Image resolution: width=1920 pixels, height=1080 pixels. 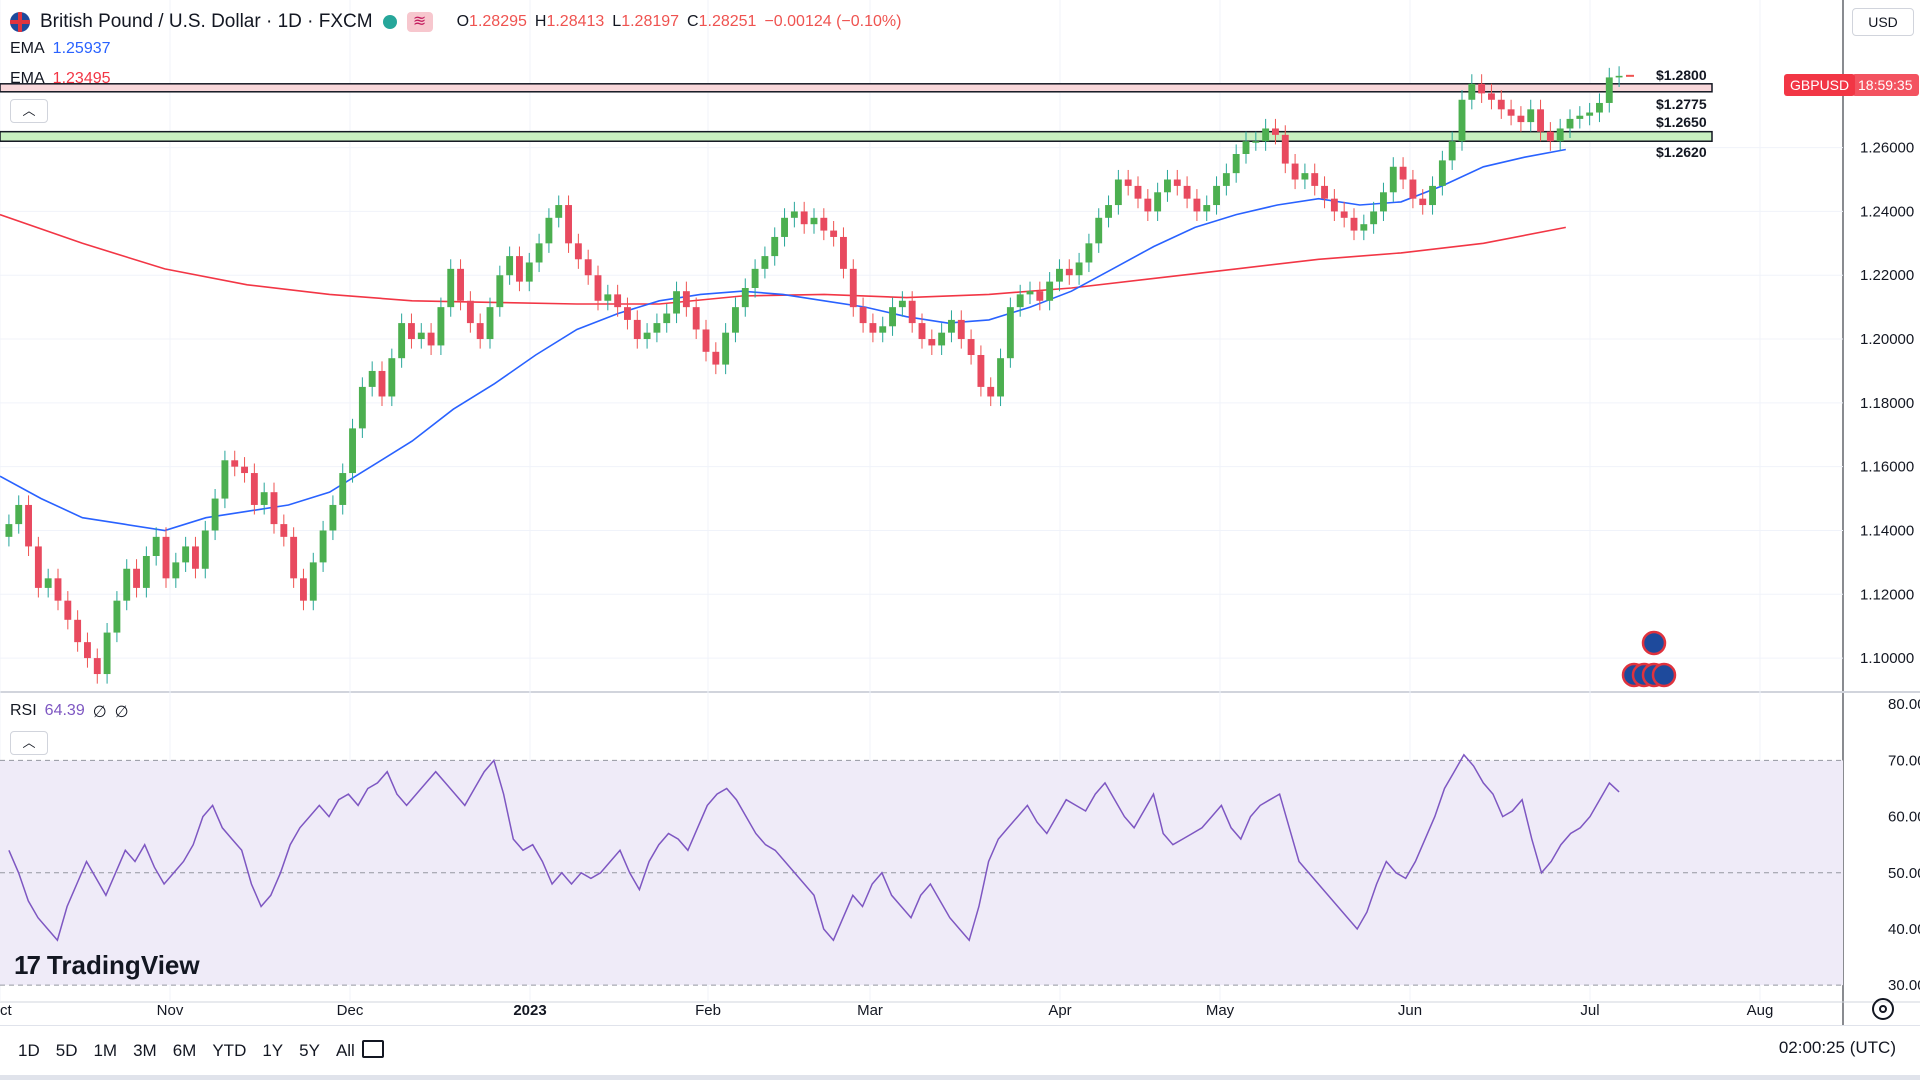 What do you see at coordinates (1681, 122) in the screenshot?
I see `sr-label: $1.2650` at bounding box center [1681, 122].